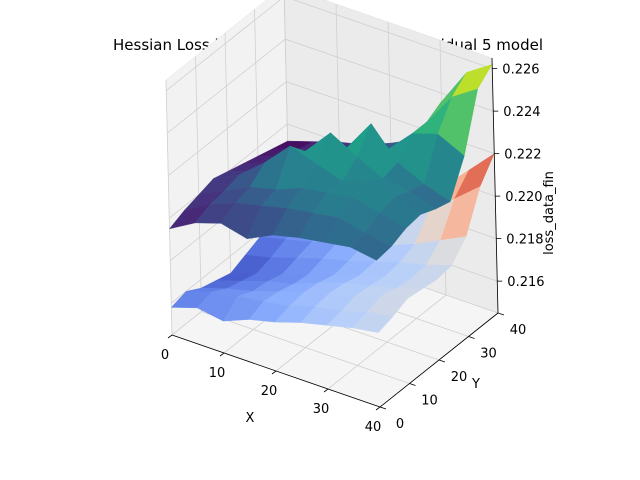 Image resolution: width=640 pixels, height=480 pixels. Describe the element at coordinates (429, 401) in the screenshot. I see `y-tick-label: 10` at that location.